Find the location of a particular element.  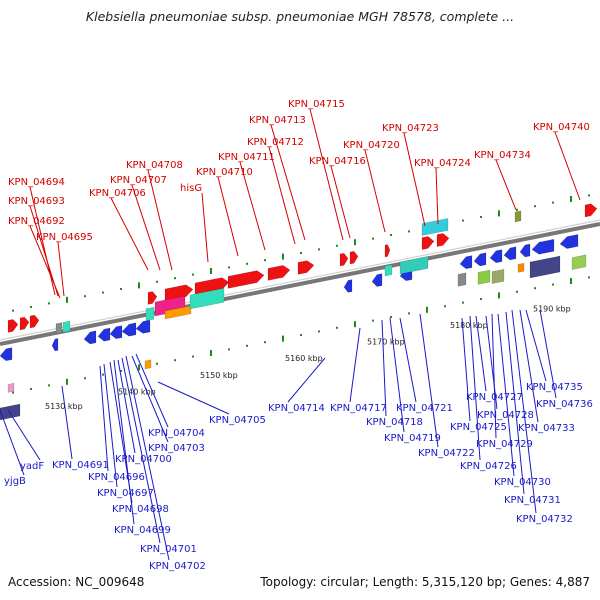

gene-label-top: KPN_04716 is located at coordinates (337, 161).